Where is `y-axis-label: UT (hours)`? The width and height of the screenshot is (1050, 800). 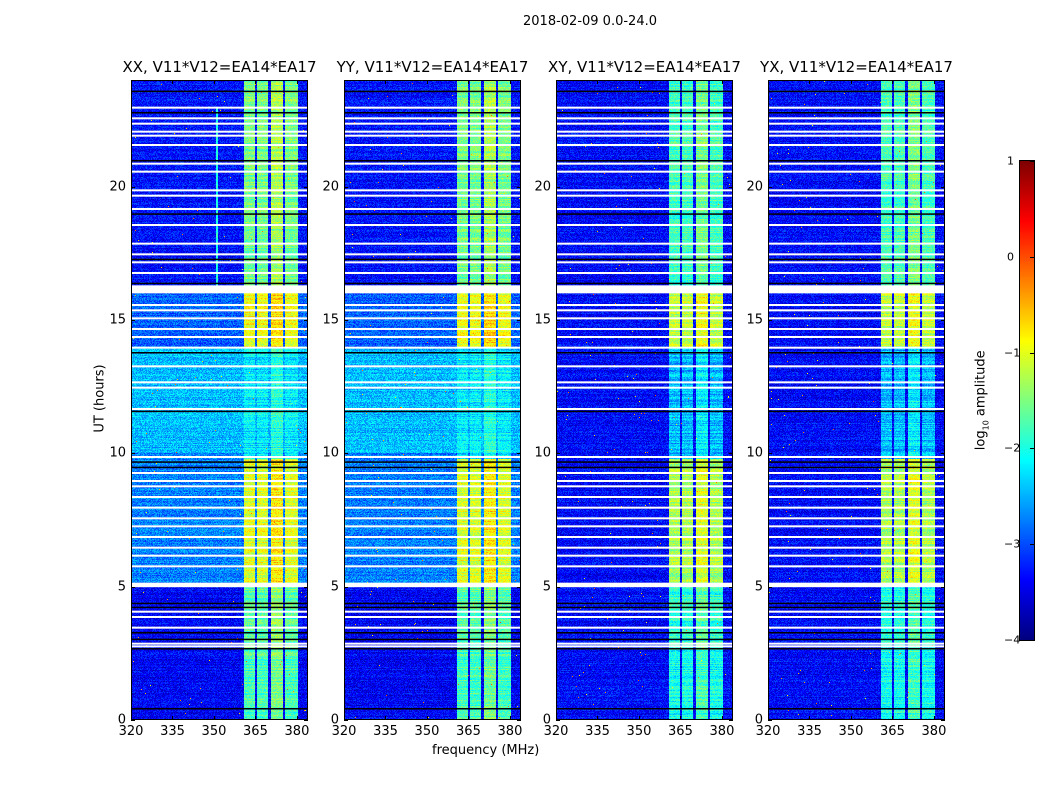 y-axis-label: UT (hours) is located at coordinates (100, 398).